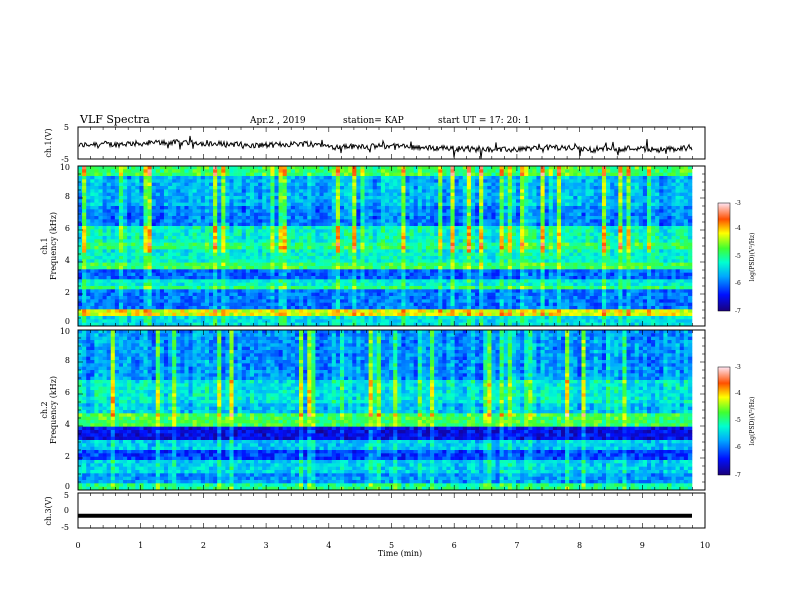 This screenshot has height=612, width=792. I want to click on ch1-frequency-ylabel: Frequency (kHz), so click(53, 246).